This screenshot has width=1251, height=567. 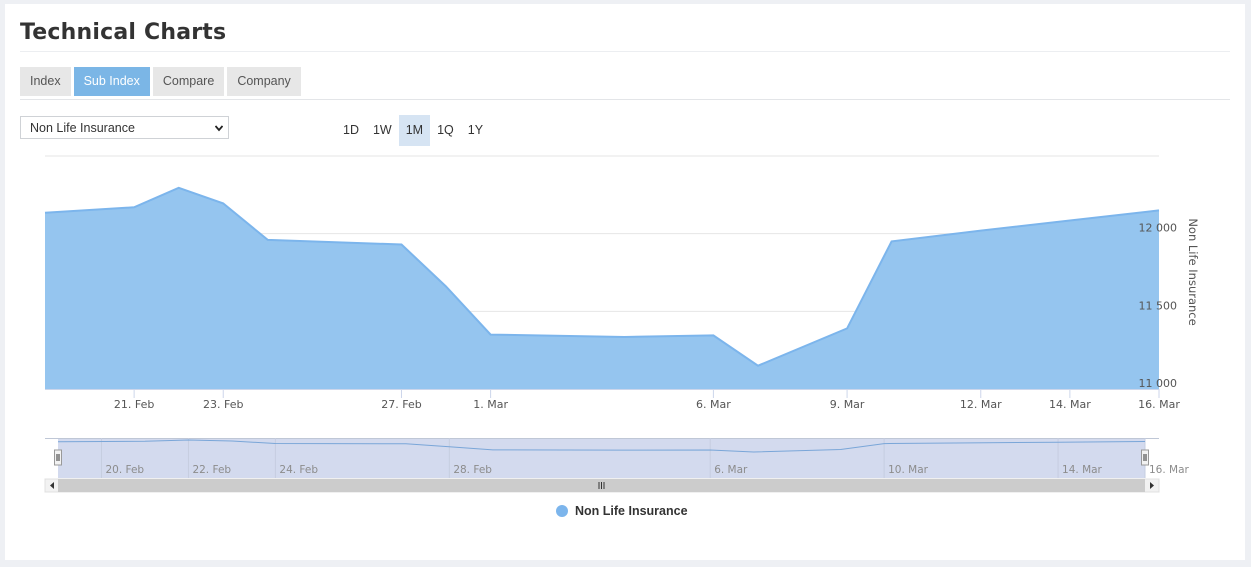 What do you see at coordinates (908, 470) in the screenshot?
I see `navigator-tick-label: 10. Mar` at bounding box center [908, 470].